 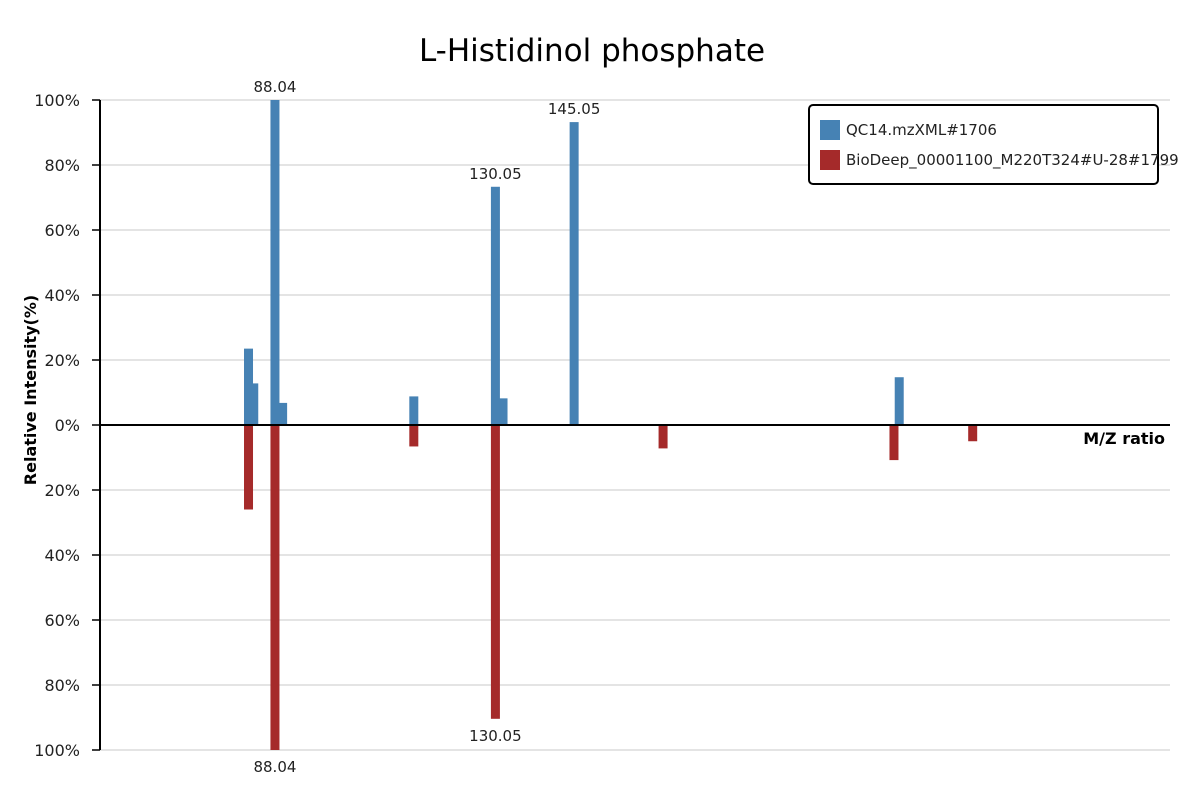 I want to click on x-axis-label: M/Z ratio, so click(x=1124, y=438).